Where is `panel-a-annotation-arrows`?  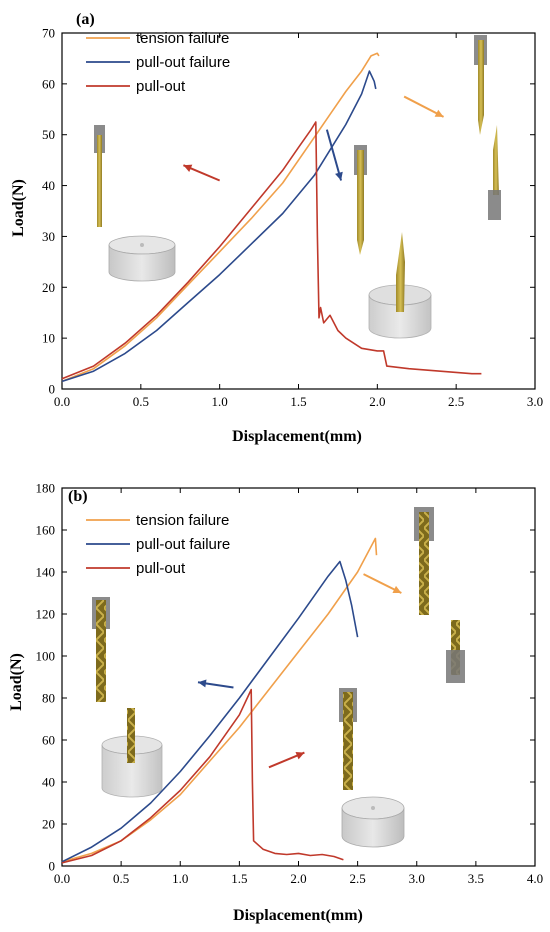
panel-a-annotation-arrows is located at coordinates (314, 138).